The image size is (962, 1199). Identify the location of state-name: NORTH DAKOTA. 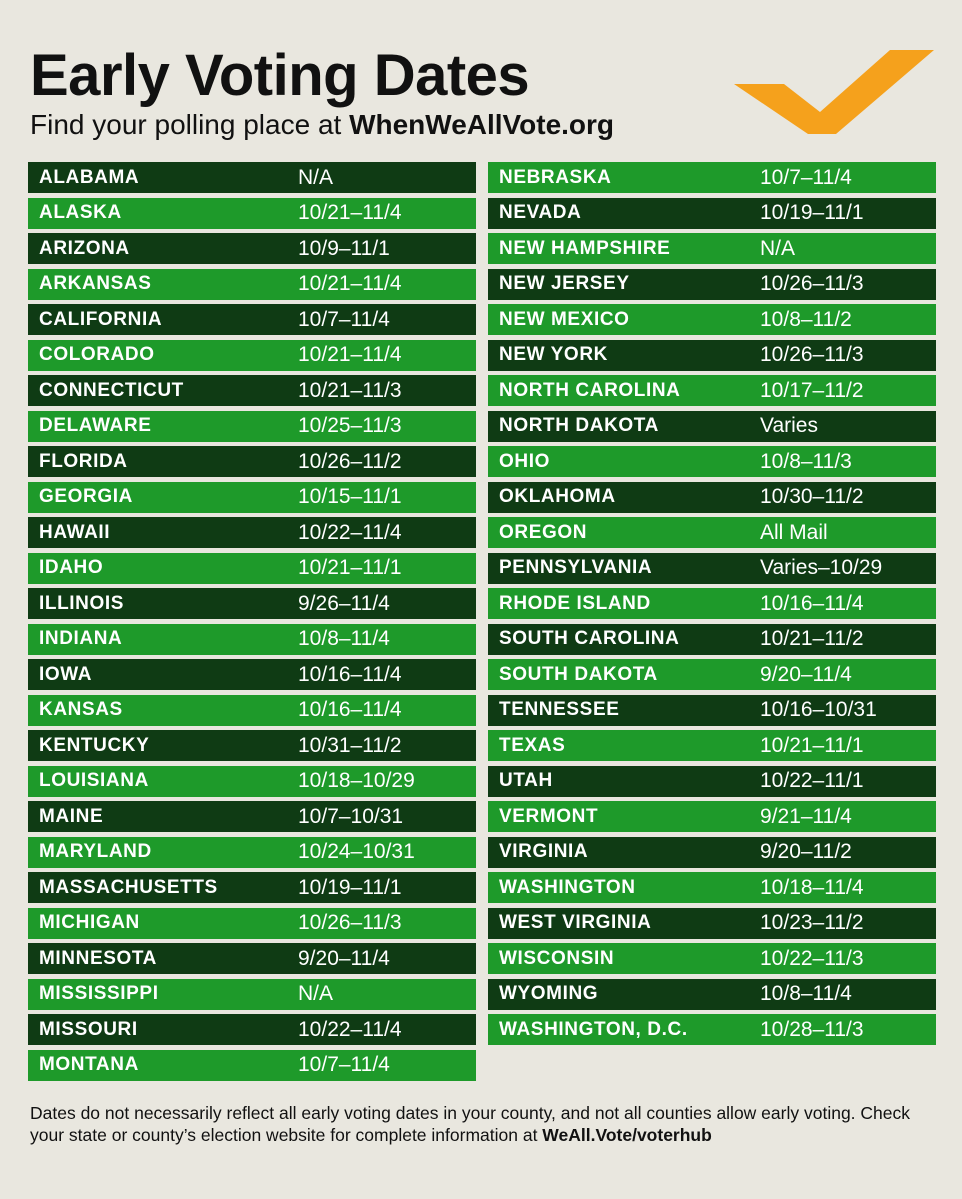
(579, 425).